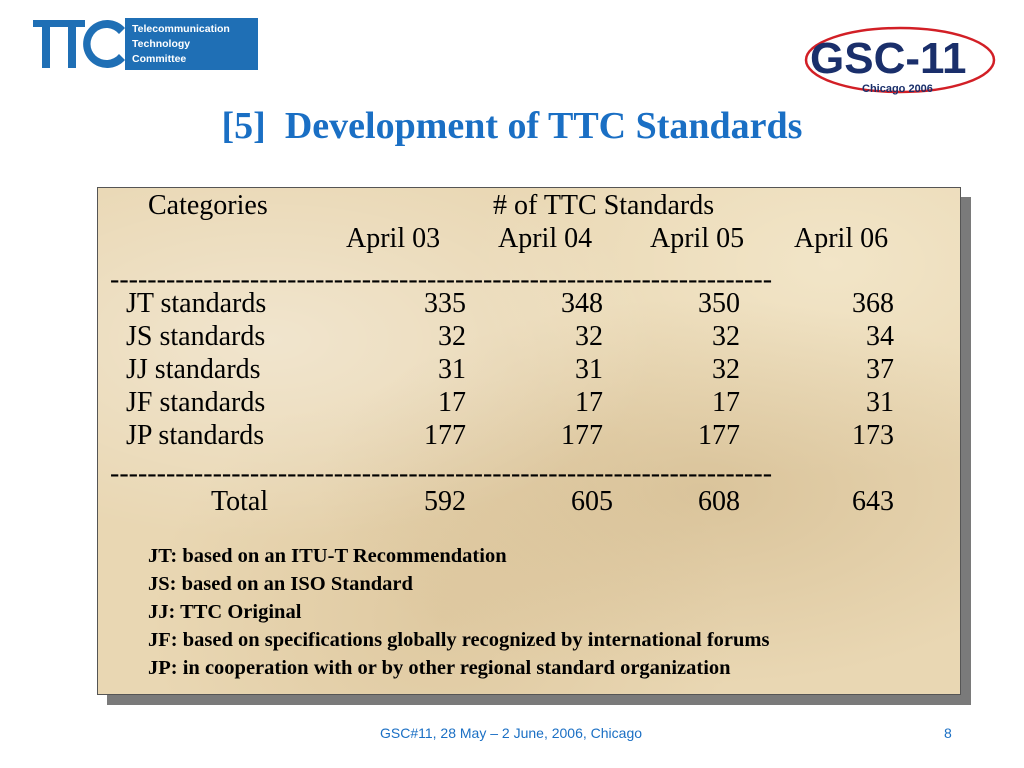 The height and width of the screenshot is (768, 1024). What do you see at coordinates (445, 303) in the screenshot?
I see `cell: 335` at bounding box center [445, 303].